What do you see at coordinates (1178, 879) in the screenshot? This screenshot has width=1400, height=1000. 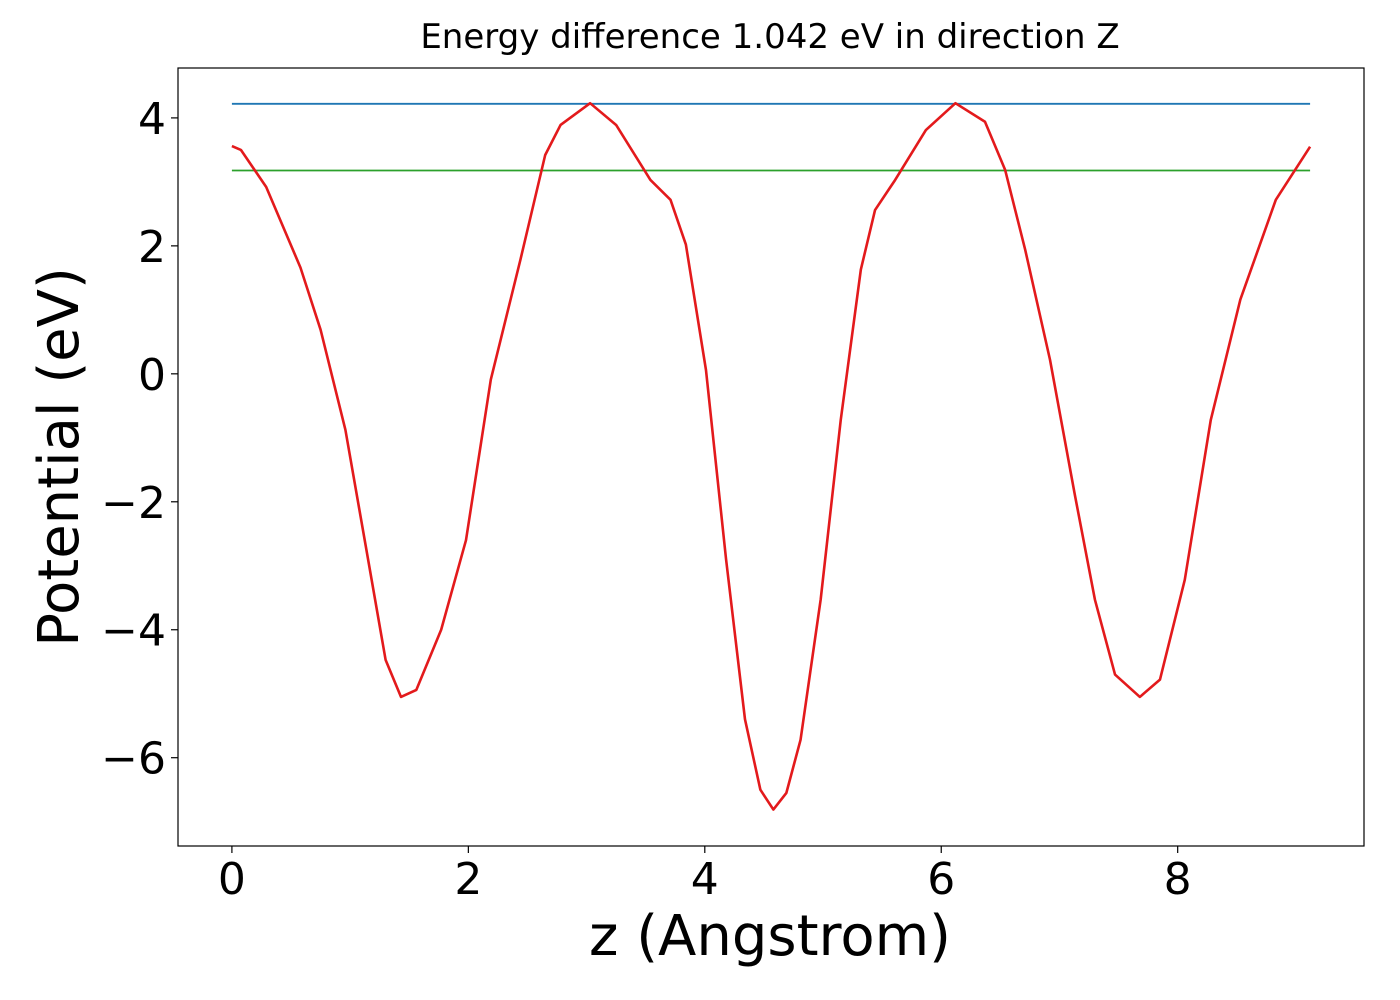 I see `x-tick-label: 8` at bounding box center [1178, 879].